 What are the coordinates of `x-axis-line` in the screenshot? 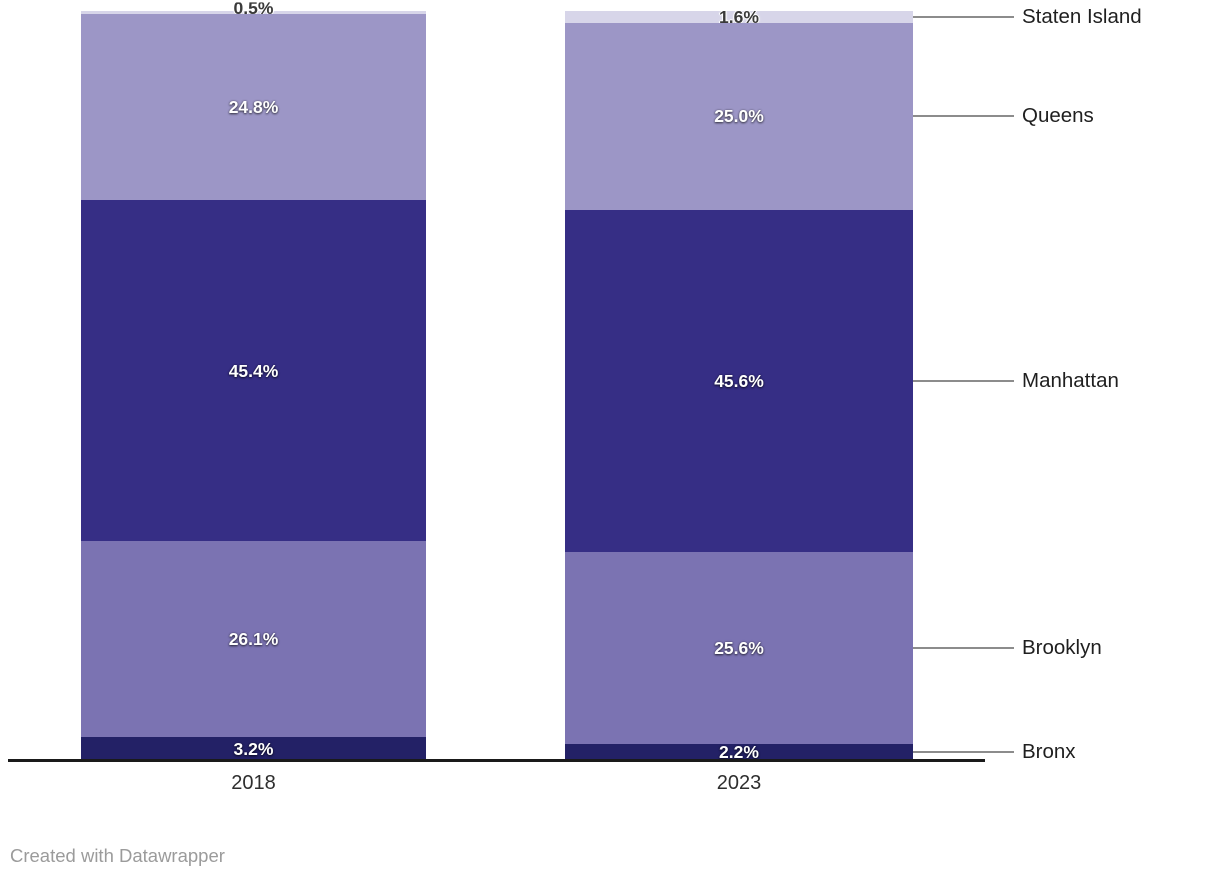 It's located at (496, 760).